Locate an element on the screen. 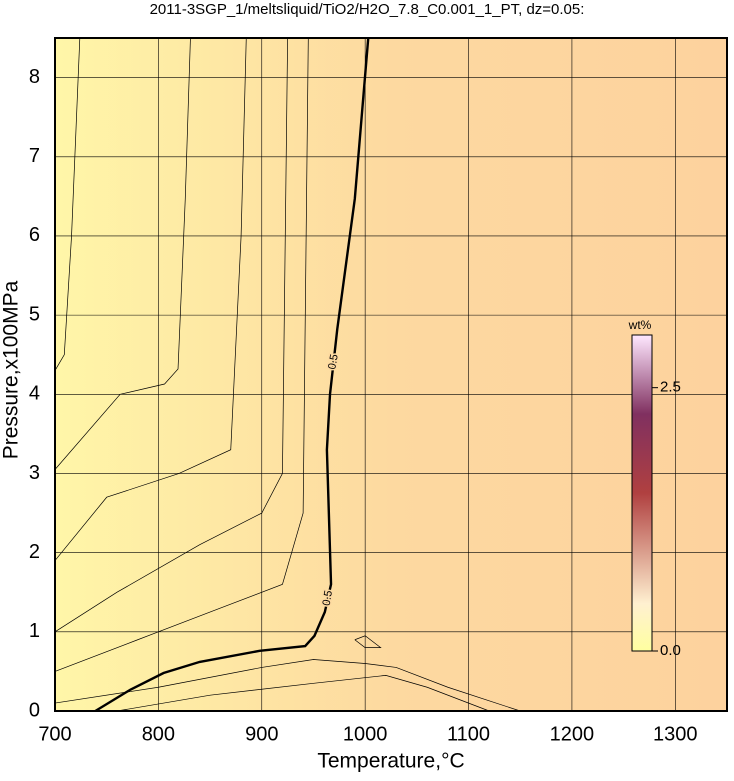  x-tick-label: 700 is located at coordinates (54, 734).